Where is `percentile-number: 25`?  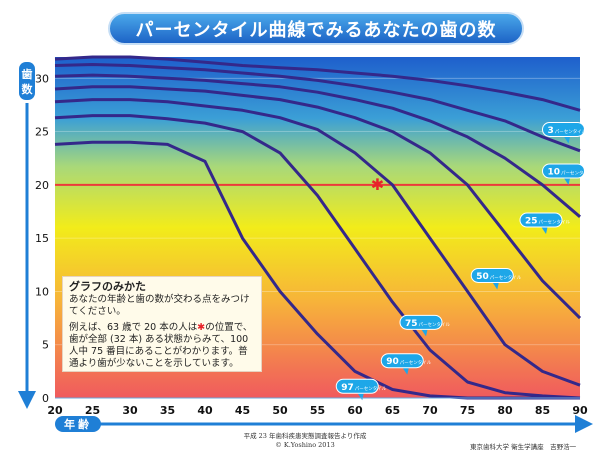
percentile-number: 25 is located at coordinates (531, 222).